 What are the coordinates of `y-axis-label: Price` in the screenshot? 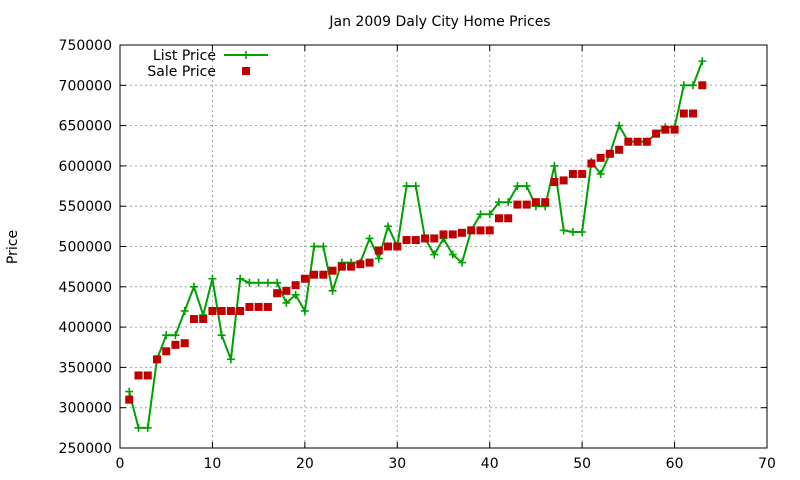 It's located at (13, 247).